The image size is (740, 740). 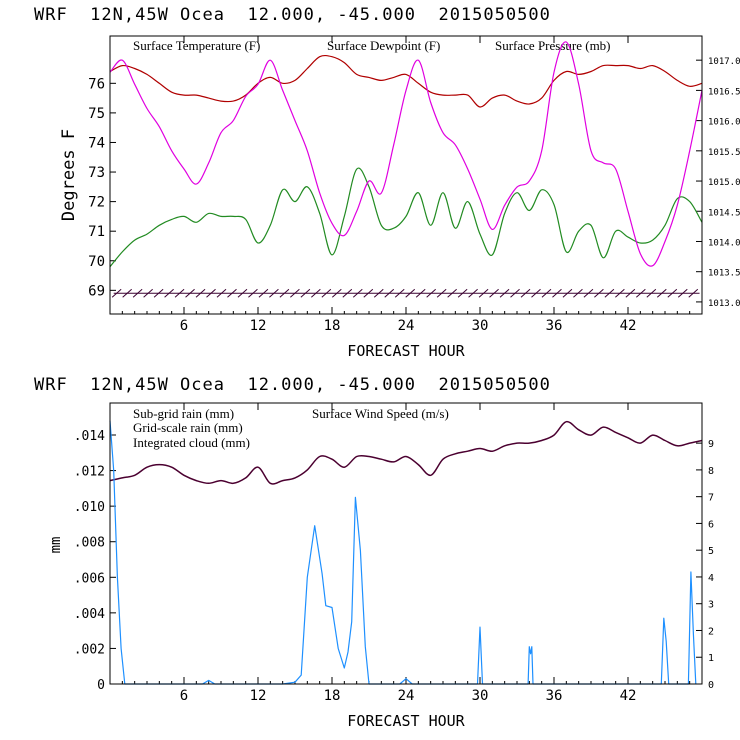 I want to click on series-surface-temperature-f, so click(x=406, y=81).